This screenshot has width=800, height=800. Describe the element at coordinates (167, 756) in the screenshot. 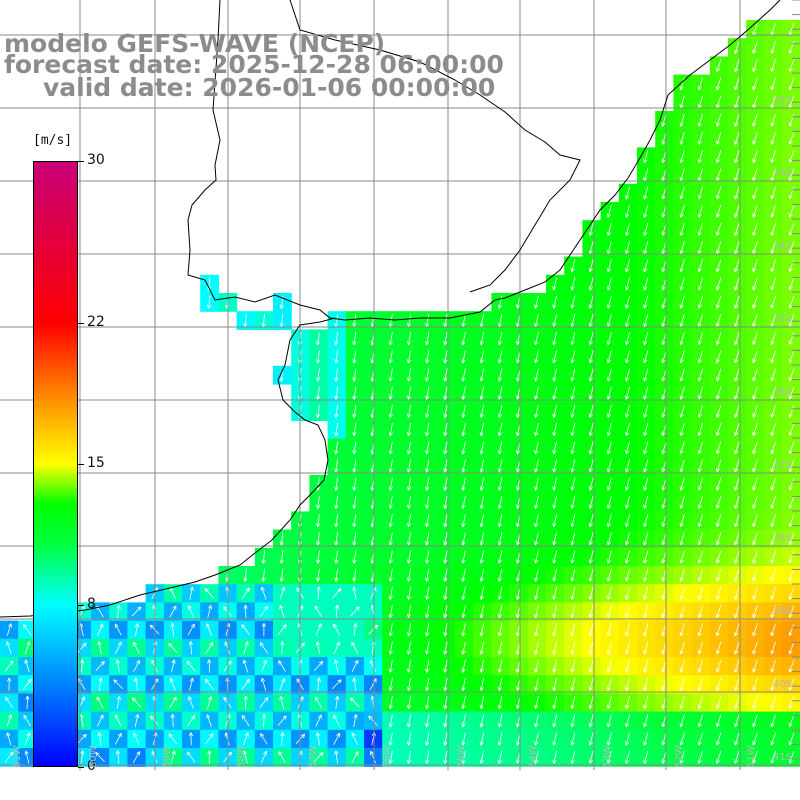

I see `longitude-label: 59W` at that location.